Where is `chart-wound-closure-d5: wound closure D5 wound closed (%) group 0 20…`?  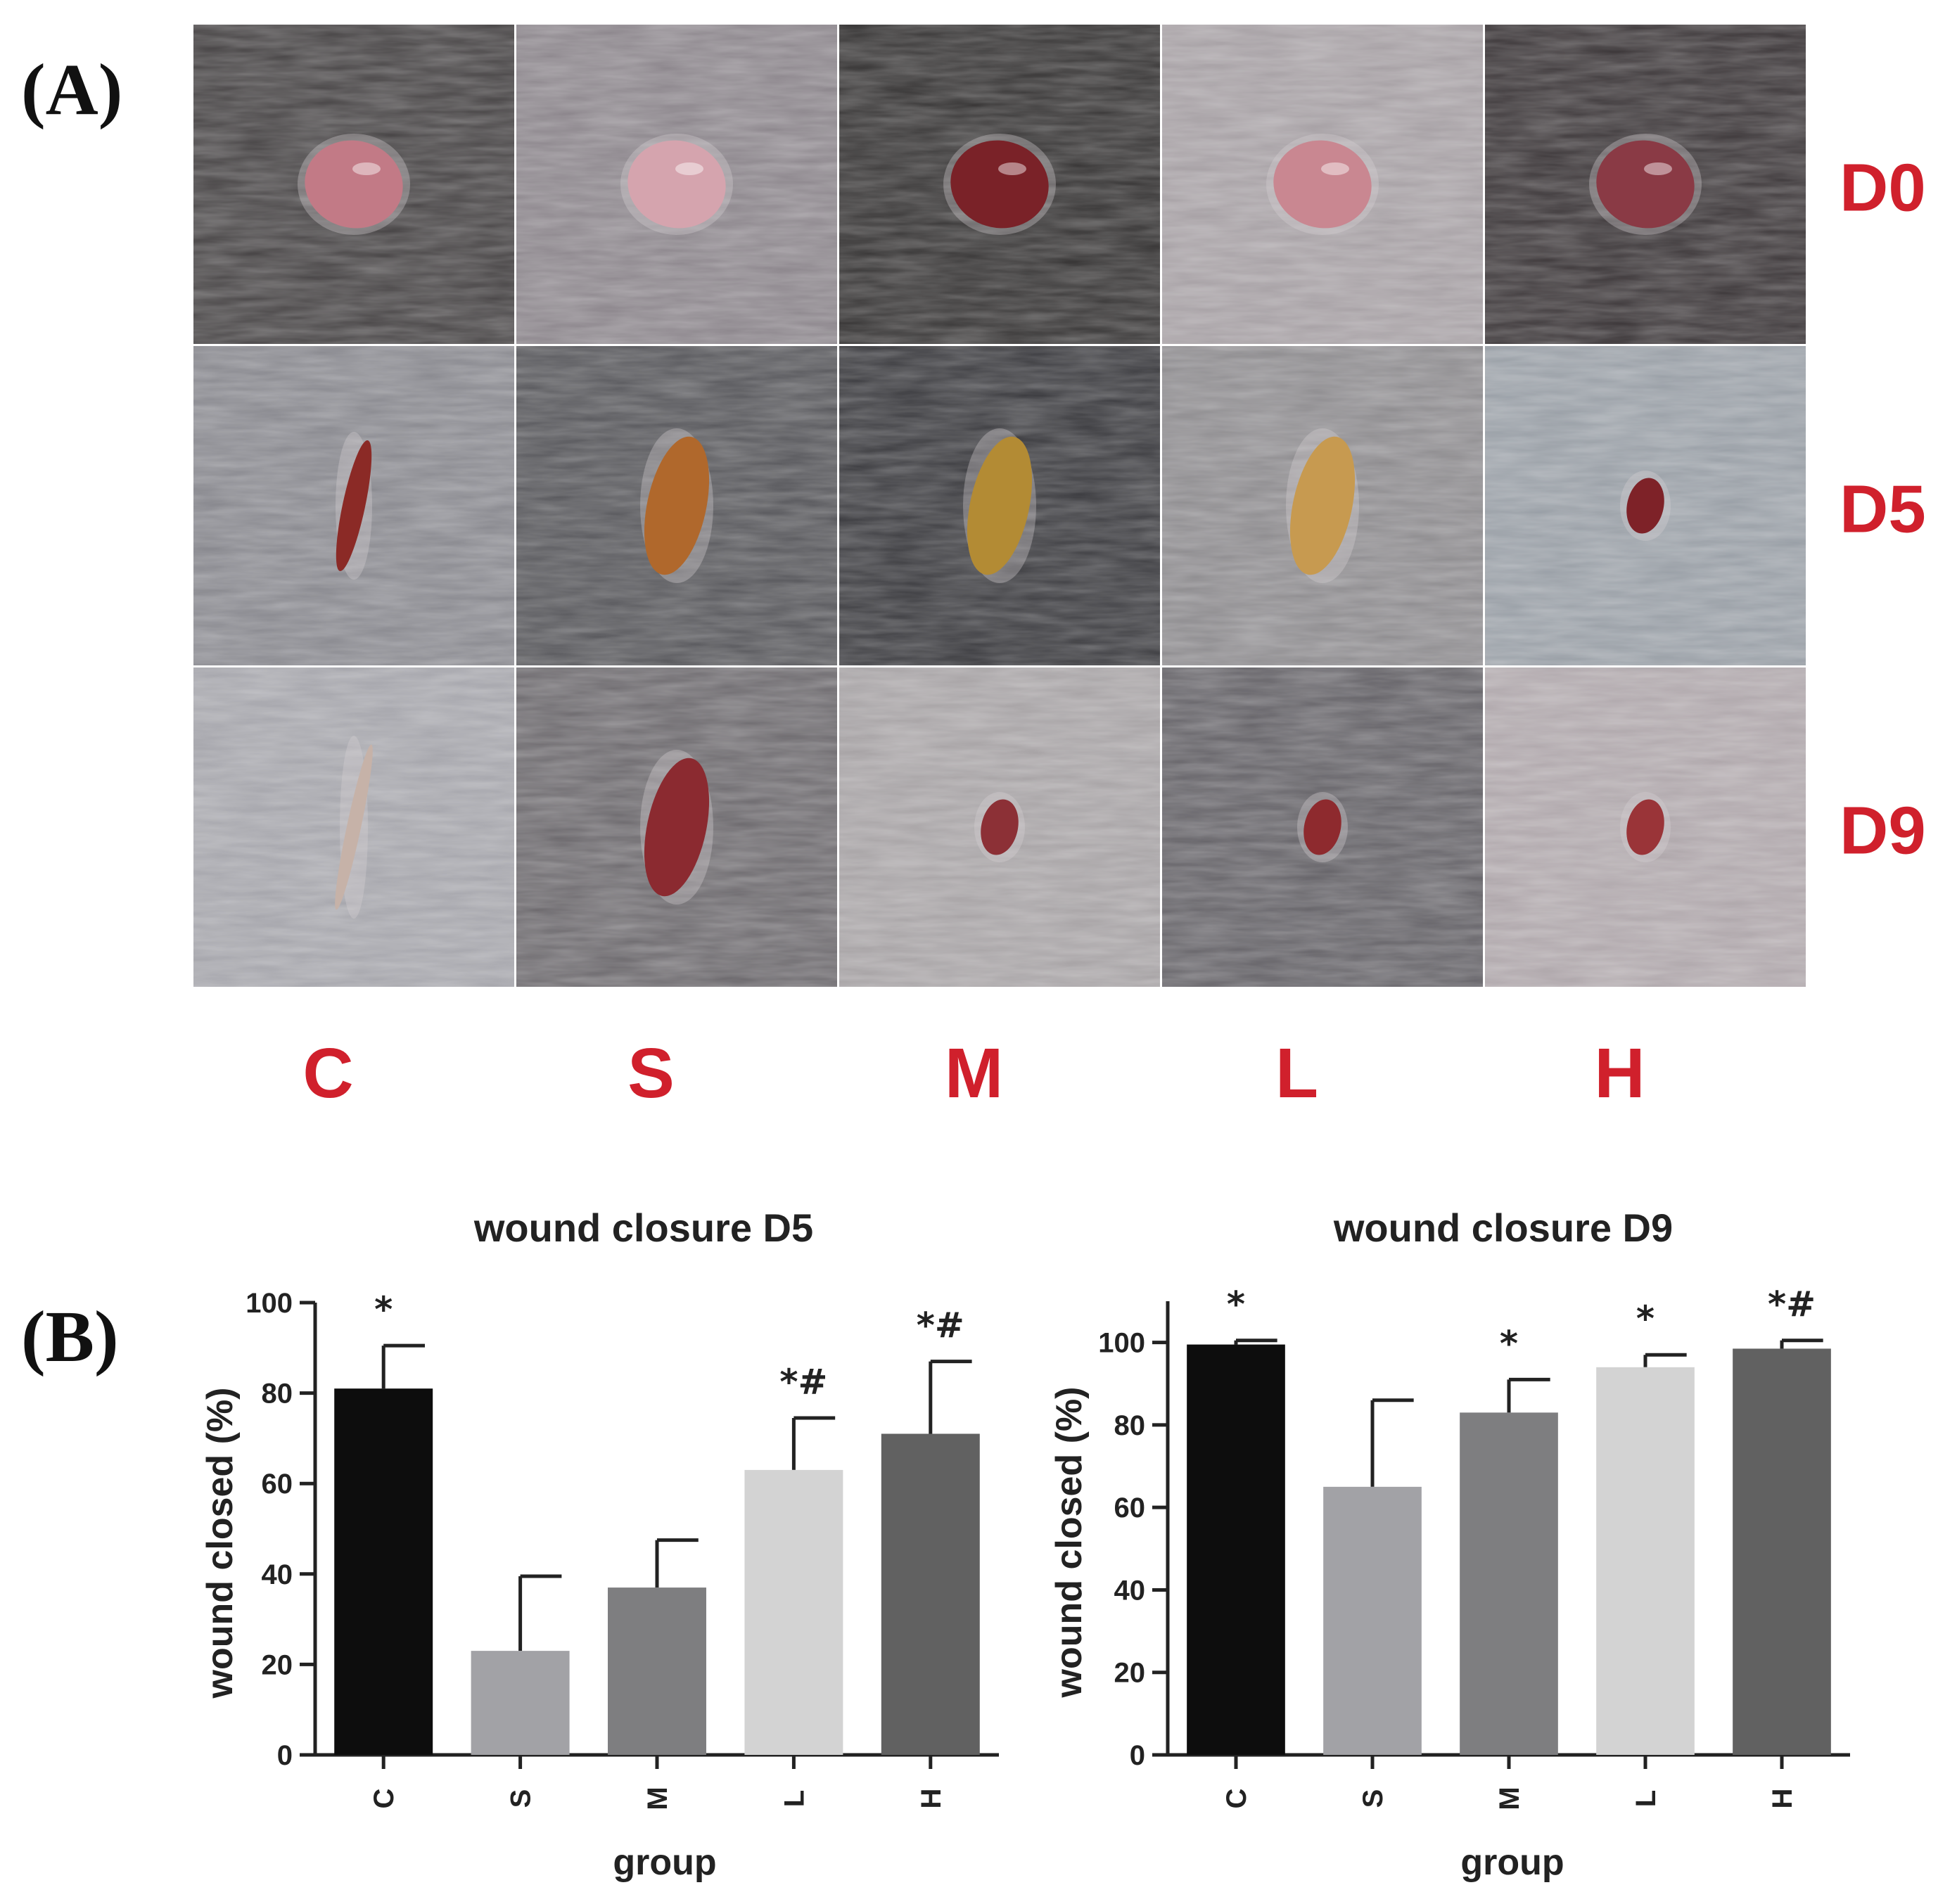 chart-wound-closure-d5: wound closure D5 wound closed (%) group 0 20… is located at coordinates (599, 1544).